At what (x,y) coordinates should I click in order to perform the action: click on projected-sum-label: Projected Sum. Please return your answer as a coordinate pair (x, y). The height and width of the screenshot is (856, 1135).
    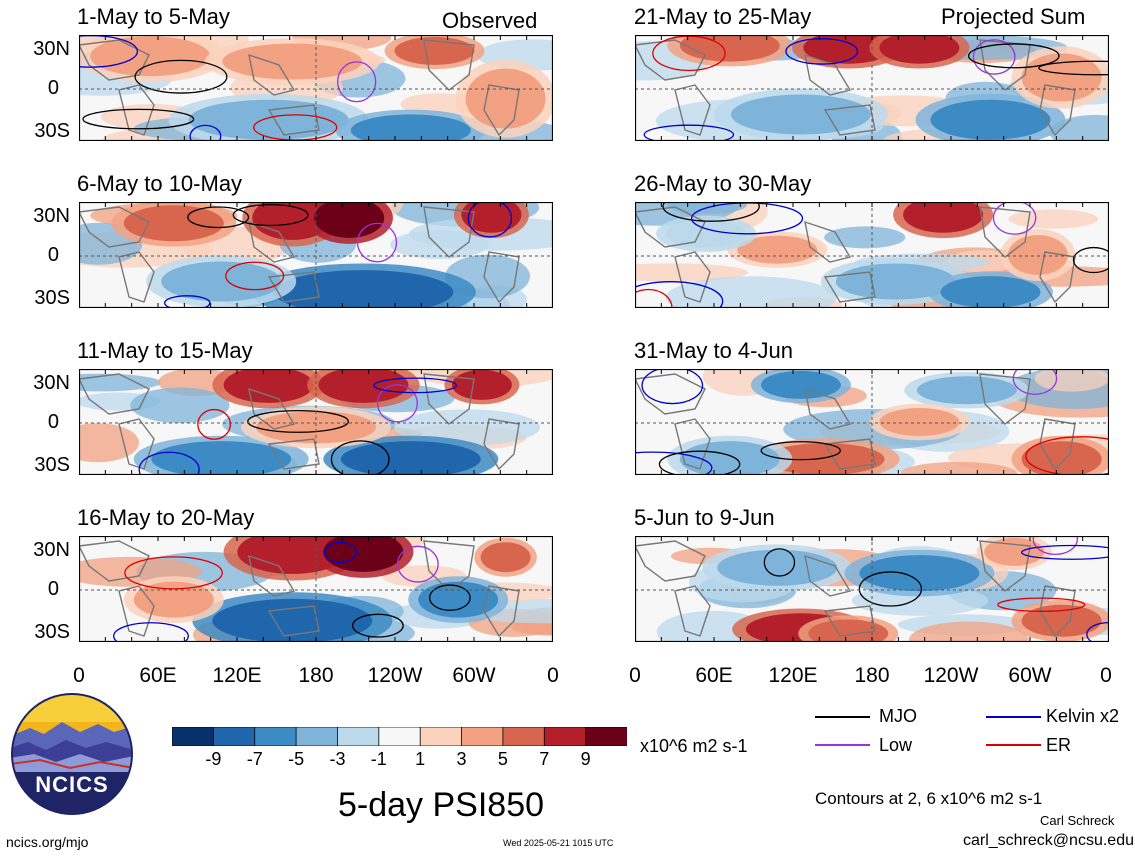
    Looking at the image, I should click on (1013, 16).